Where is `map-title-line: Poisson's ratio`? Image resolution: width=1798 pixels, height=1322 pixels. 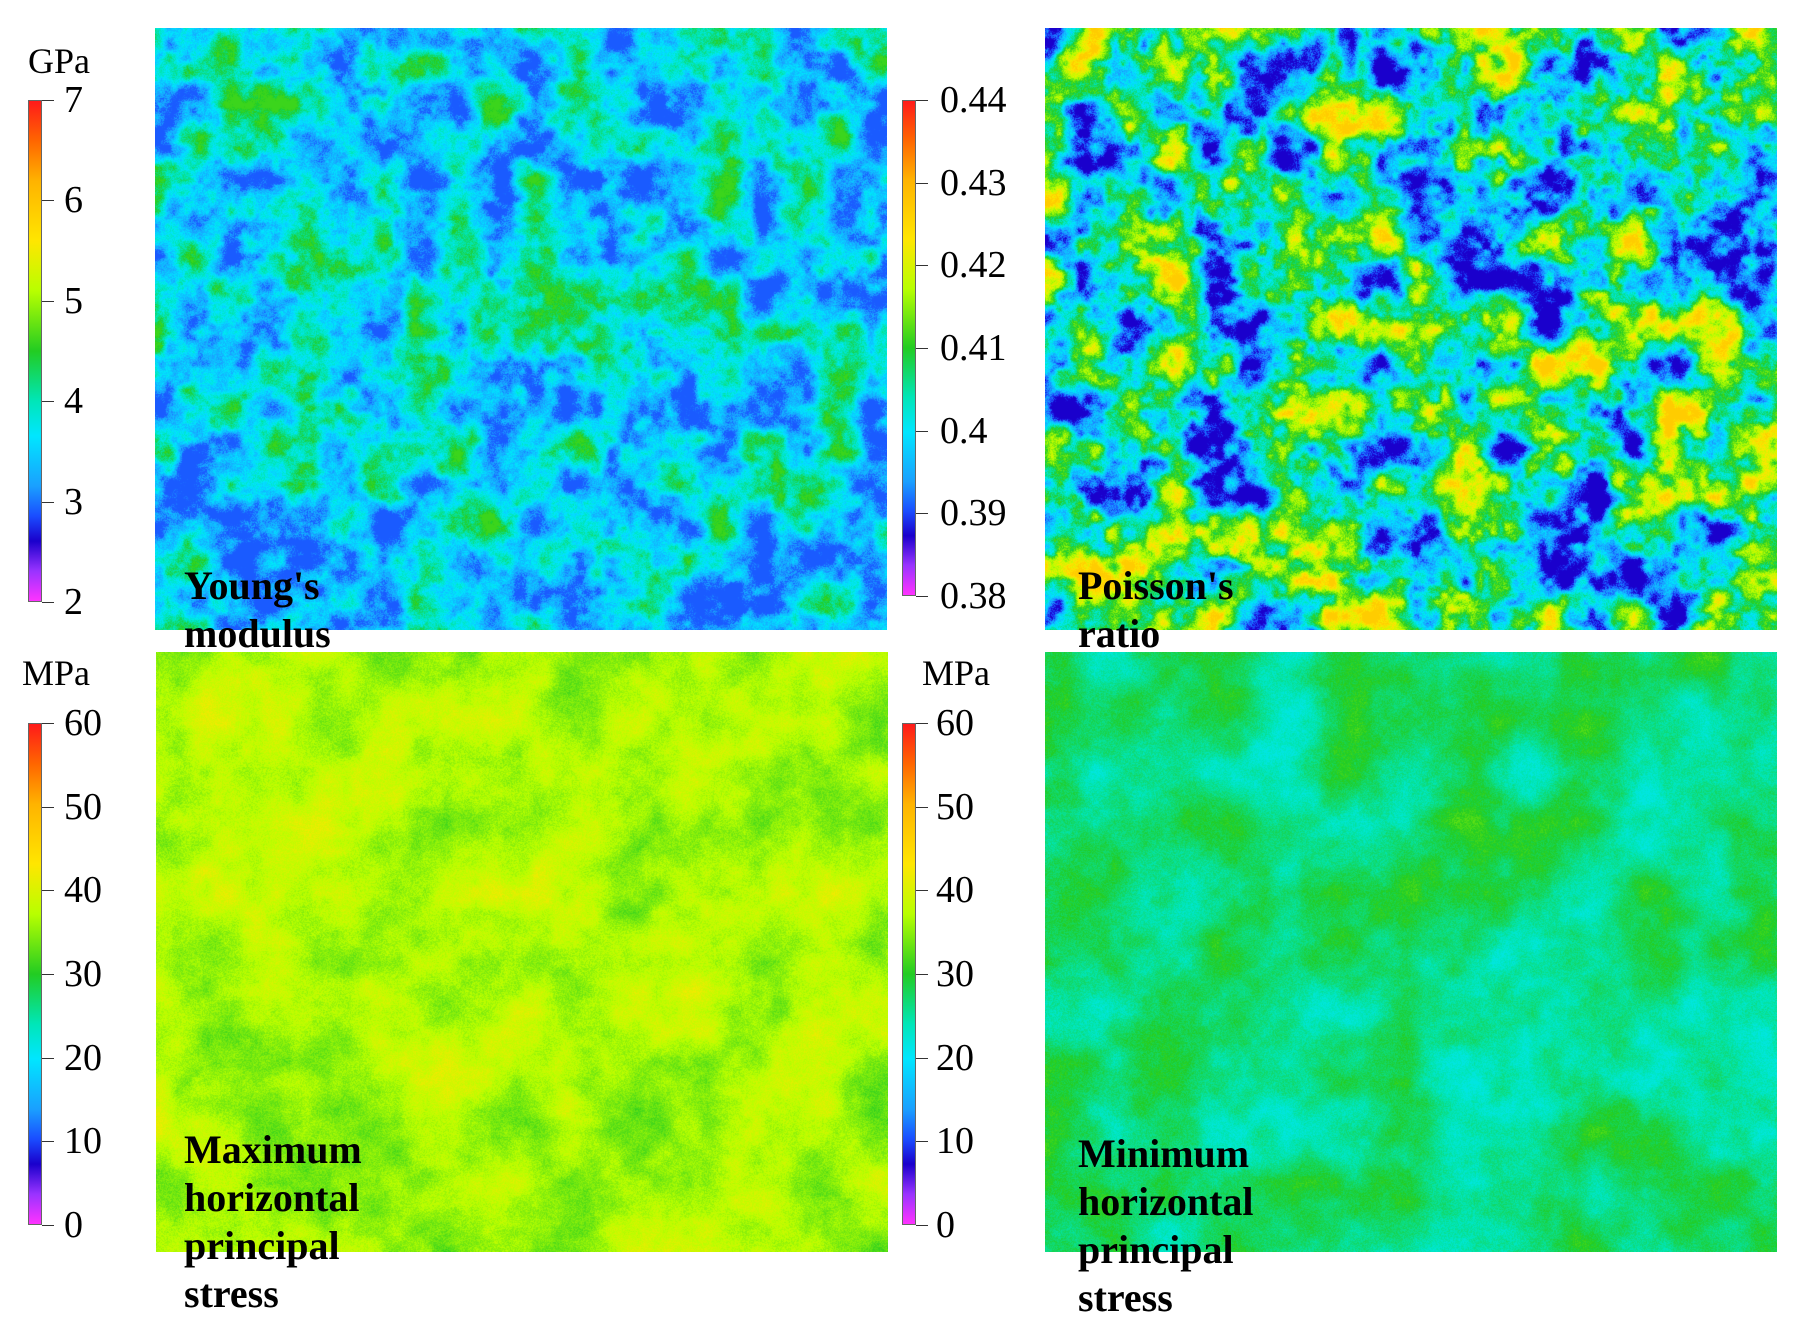
map-title-line: Poisson's ratio is located at coordinates (1156, 609).